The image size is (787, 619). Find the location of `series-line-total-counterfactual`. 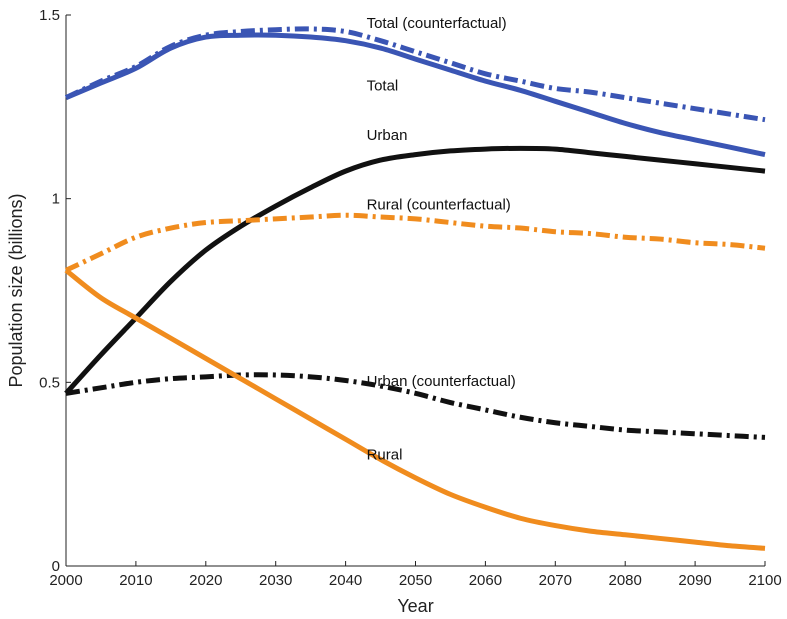

series-line-total-counterfactual is located at coordinates (415, 74).